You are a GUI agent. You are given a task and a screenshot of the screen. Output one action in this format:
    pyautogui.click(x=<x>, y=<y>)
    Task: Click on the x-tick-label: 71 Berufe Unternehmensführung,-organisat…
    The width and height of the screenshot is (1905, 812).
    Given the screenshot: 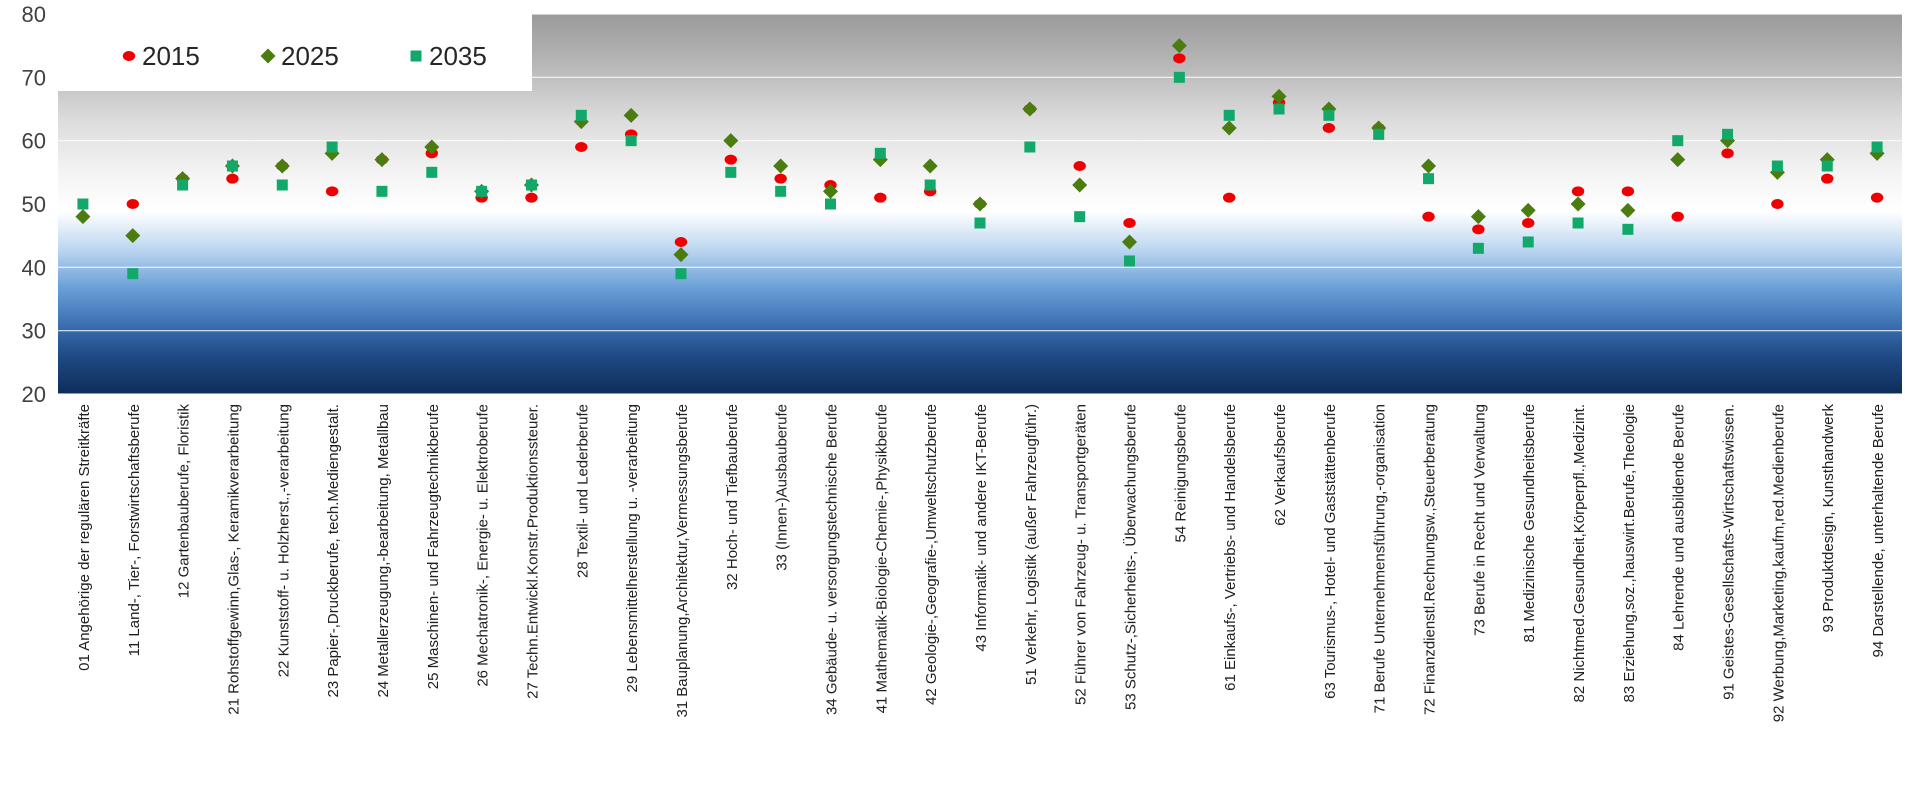 What is the action you would take?
    pyautogui.click(x=1380, y=558)
    